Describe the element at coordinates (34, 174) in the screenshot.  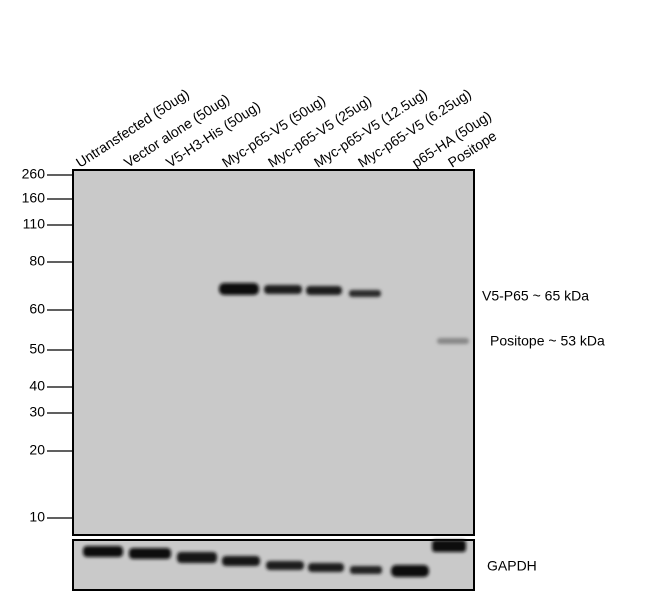
I see `marker-label: 260` at that location.